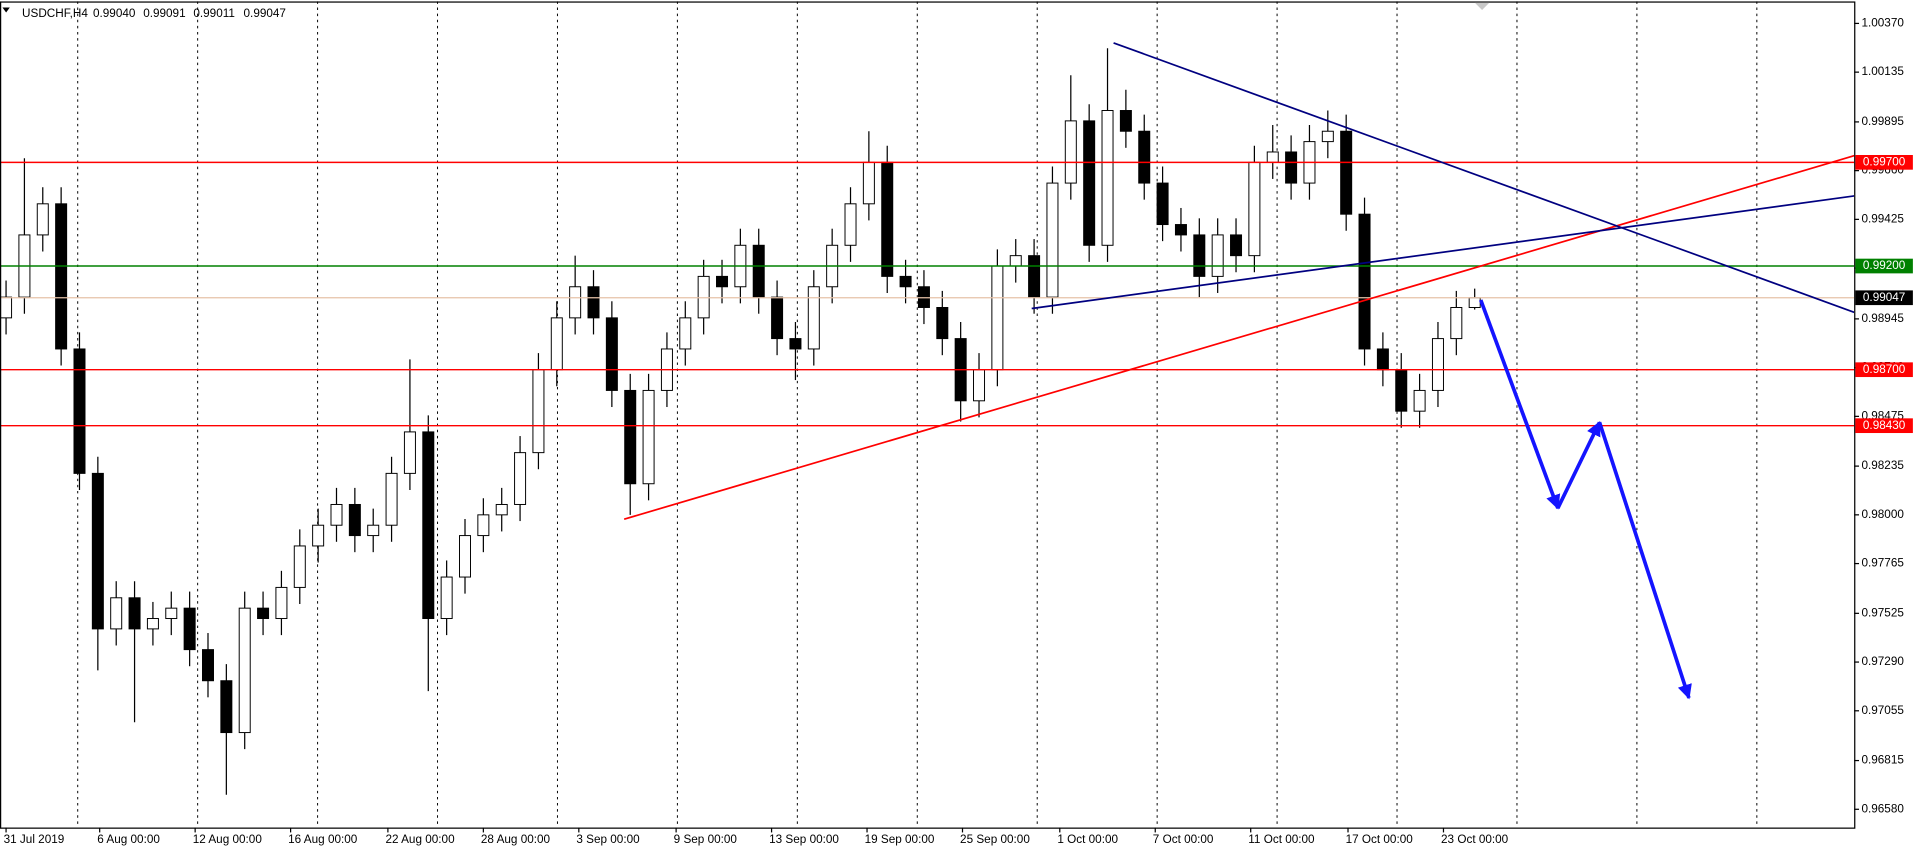 The width and height of the screenshot is (1919, 851). What do you see at coordinates (1482, 6) in the screenshot?
I see `shift-marker` at bounding box center [1482, 6].